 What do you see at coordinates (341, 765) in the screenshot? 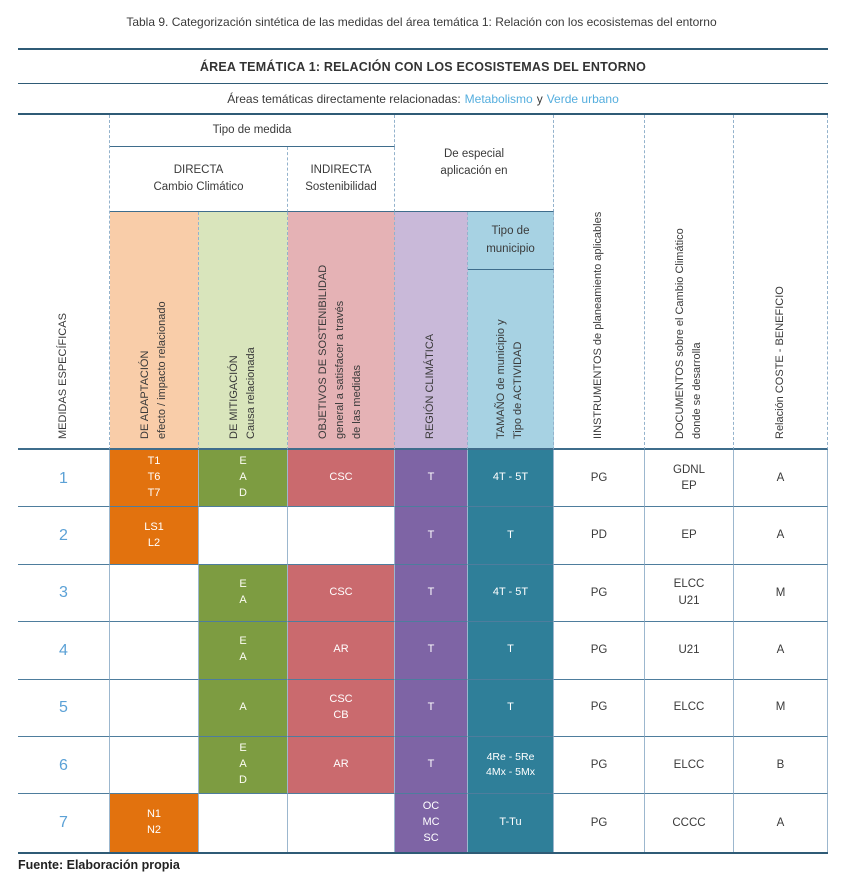
I see `row-6-objetivos-cell: AR` at bounding box center [341, 765].